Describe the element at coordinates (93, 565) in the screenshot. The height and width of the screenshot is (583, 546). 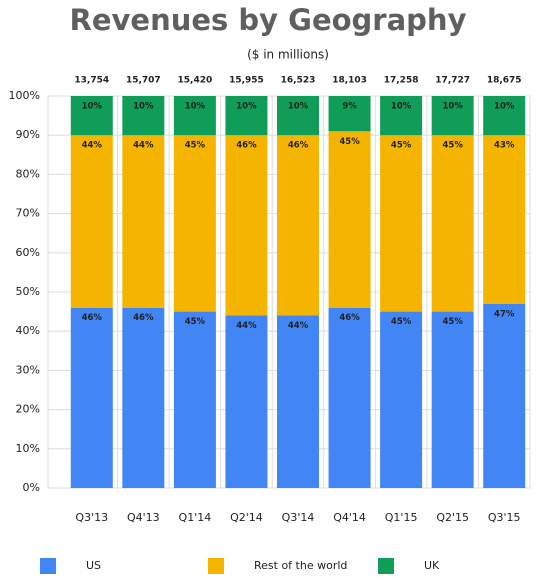
I see `legend-label: US` at that location.